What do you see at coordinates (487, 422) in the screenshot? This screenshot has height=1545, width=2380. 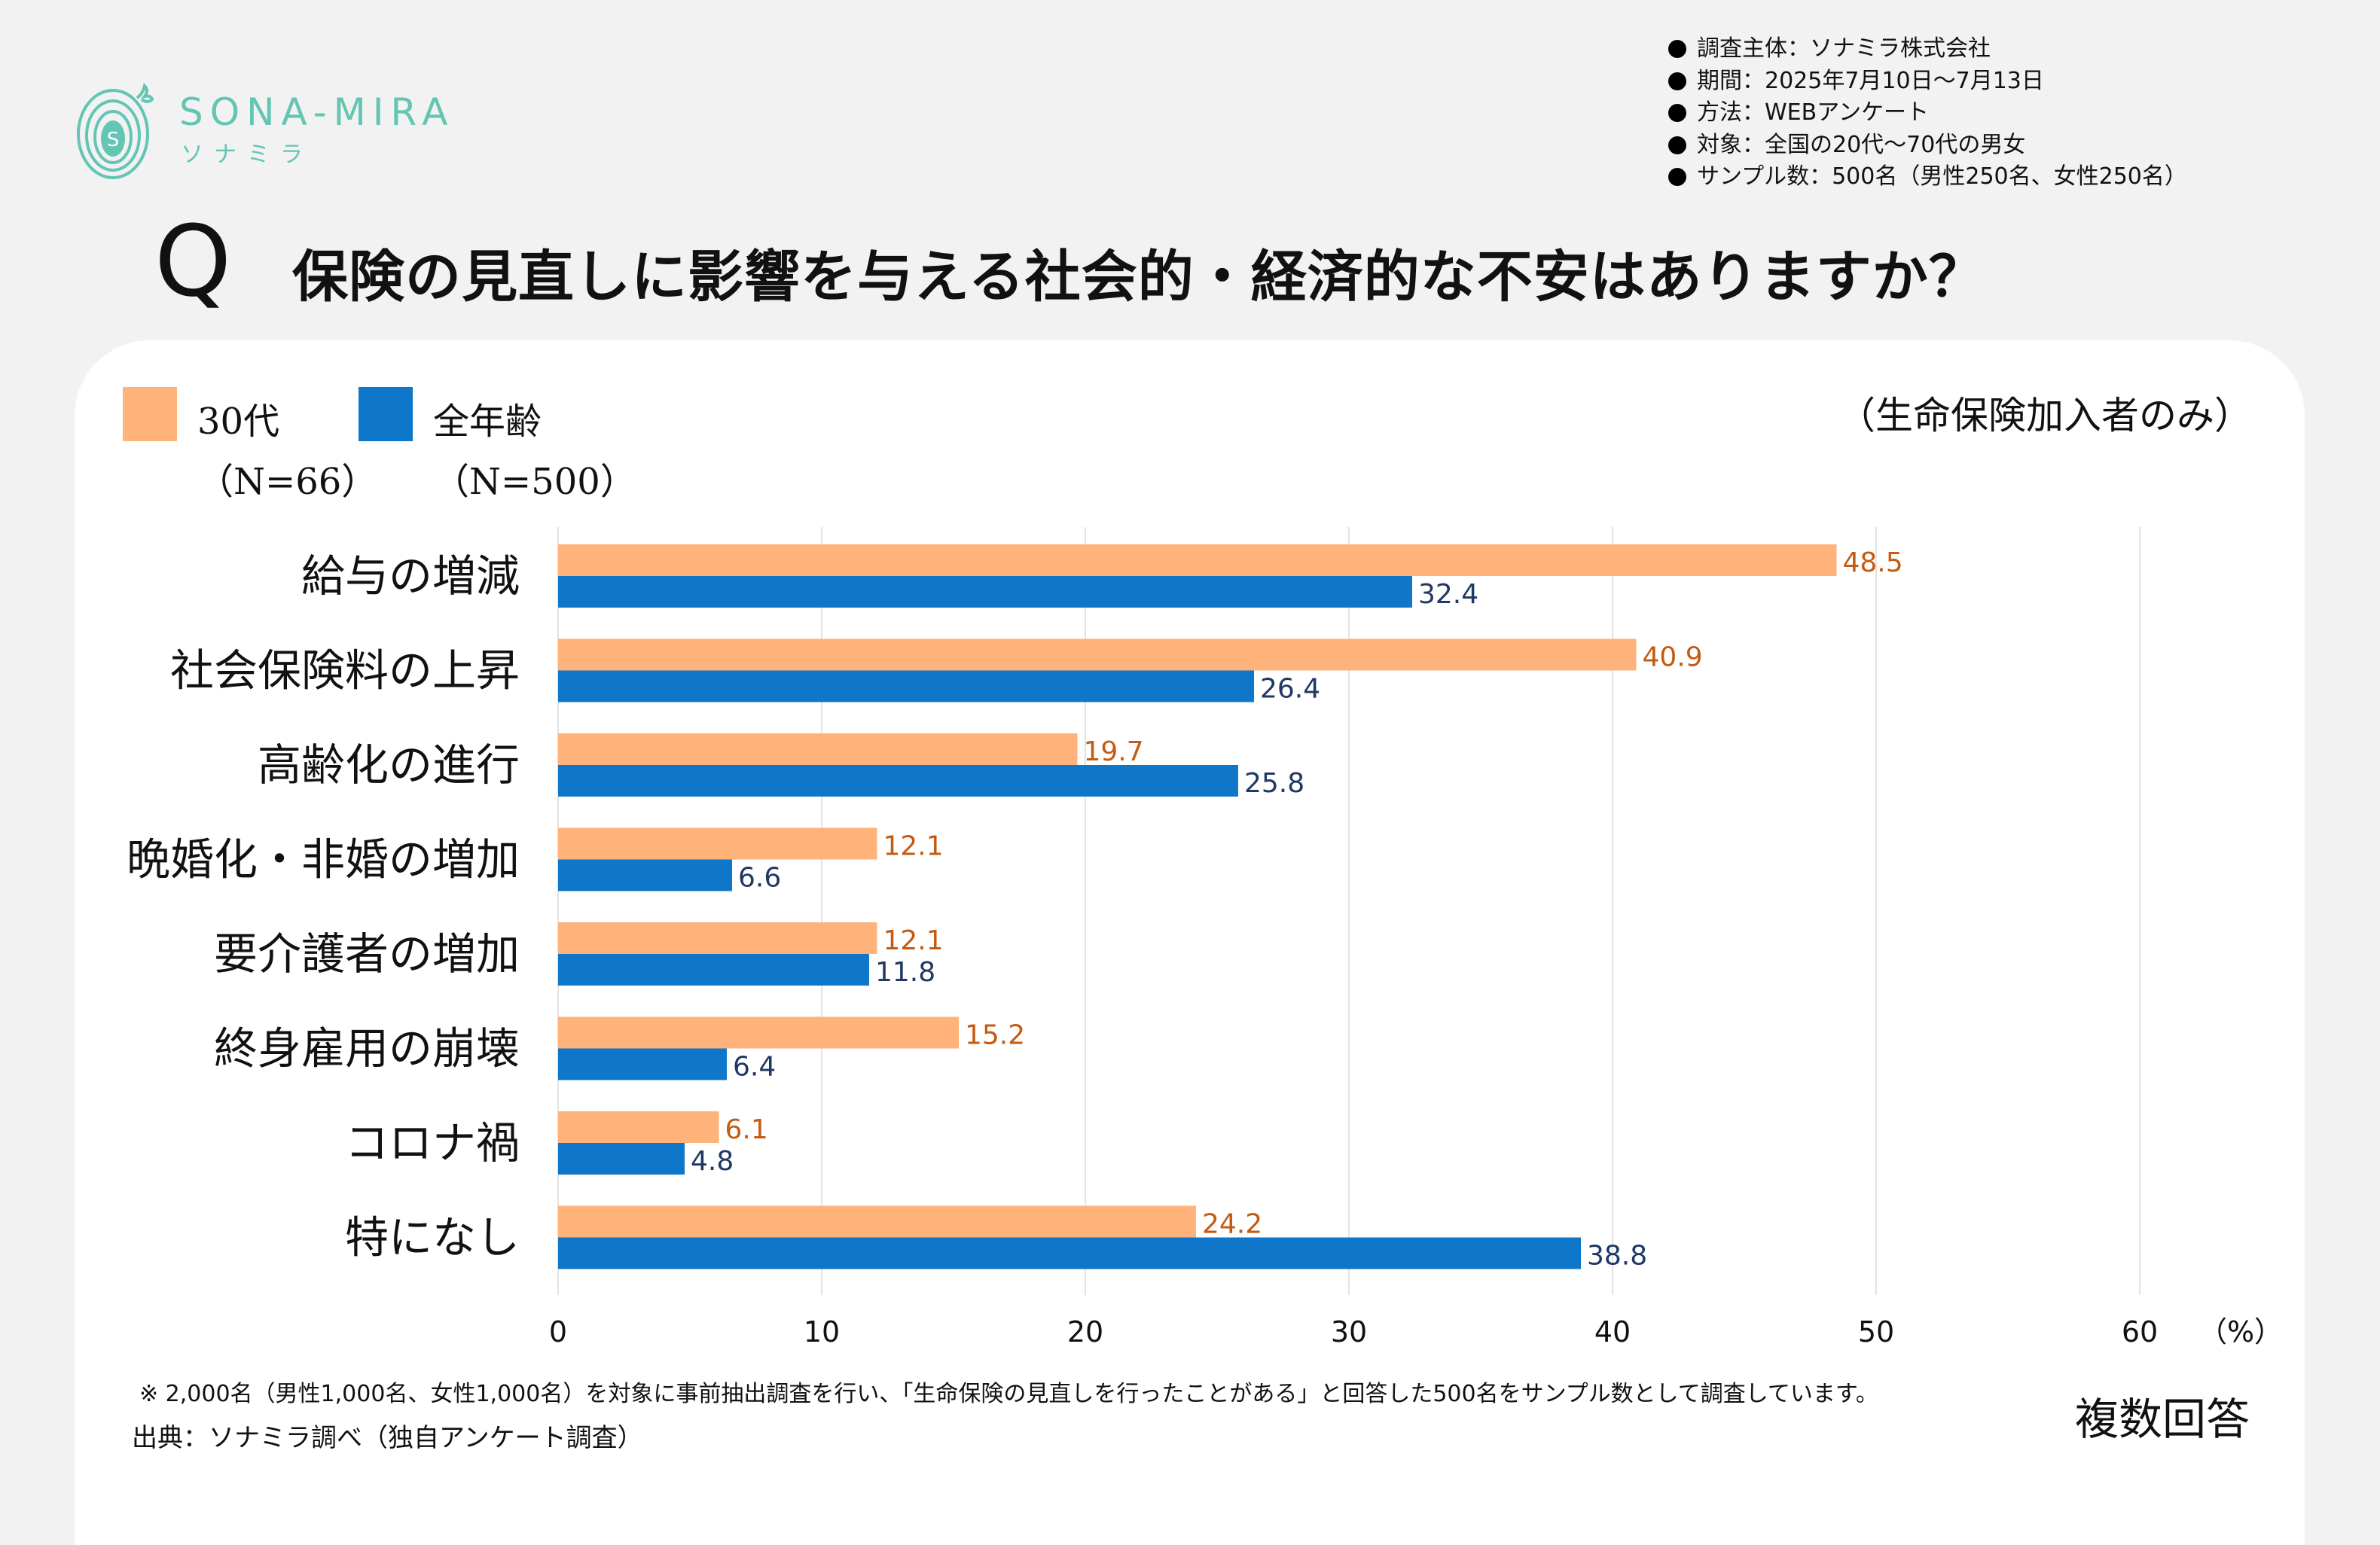 I see `legend-label-all-ages: 全年齢` at bounding box center [487, 422].